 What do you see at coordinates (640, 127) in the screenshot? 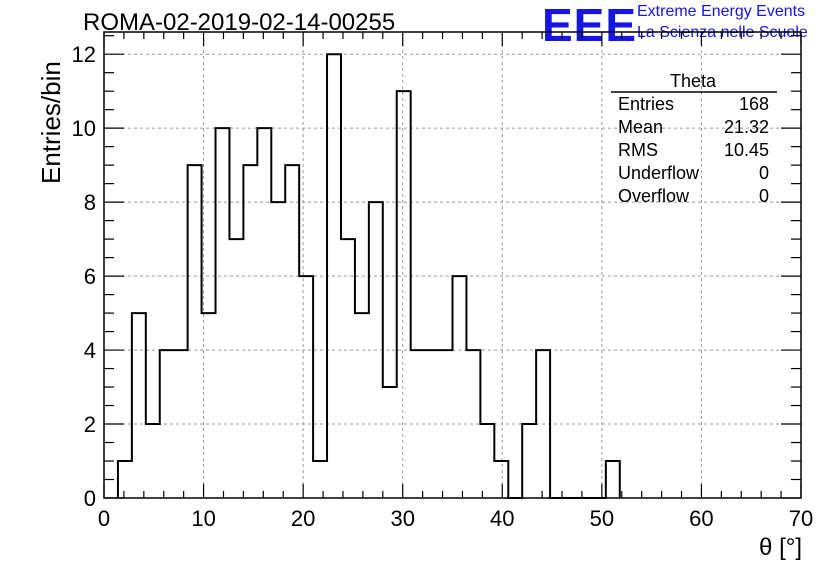
I see `stats-label: Mean` at bounding box center [640, 127].